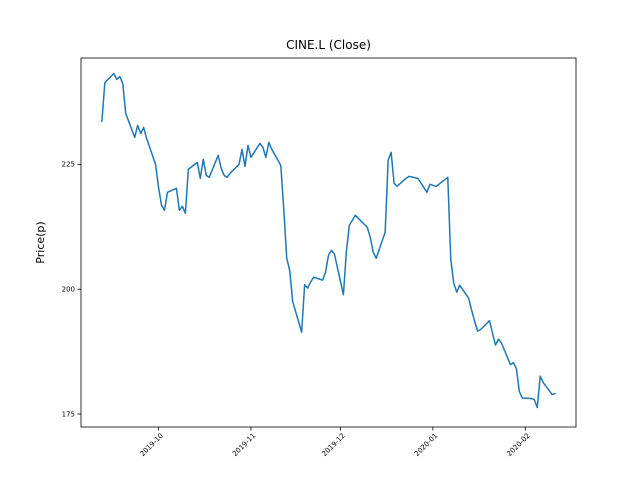 The image size is (640, 480). I want to click on y-tick-label: 175, so click(68, 414).